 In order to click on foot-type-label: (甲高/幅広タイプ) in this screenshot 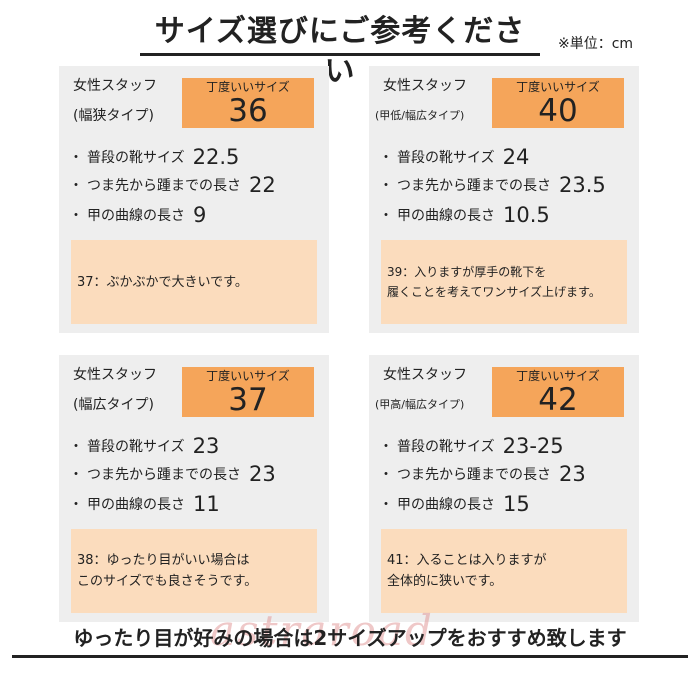, I will do `click(420, 404)`.